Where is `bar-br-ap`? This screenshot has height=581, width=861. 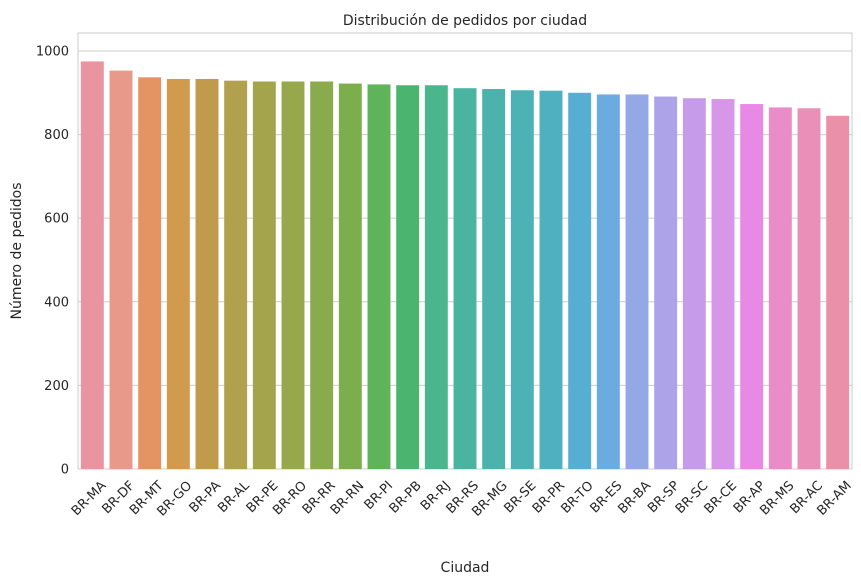
bar-br-ap is located at coordinates (752, 286).